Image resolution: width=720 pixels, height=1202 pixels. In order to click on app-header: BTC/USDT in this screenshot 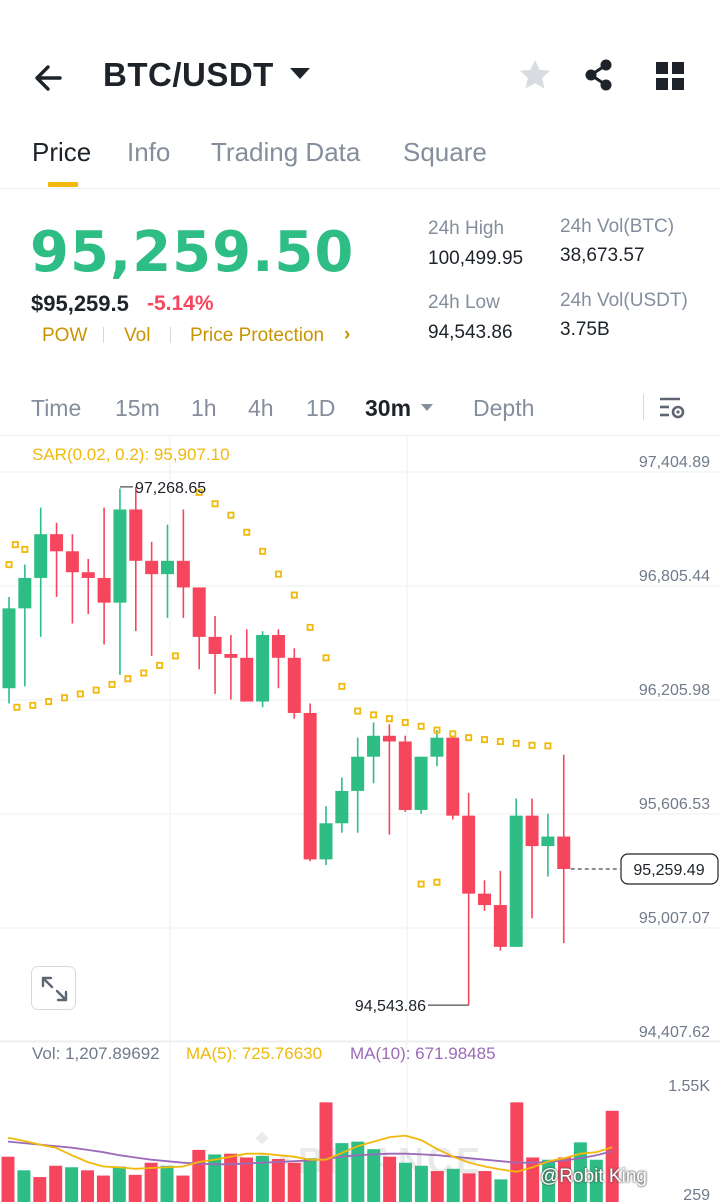, I will do `click(360, 78)`.